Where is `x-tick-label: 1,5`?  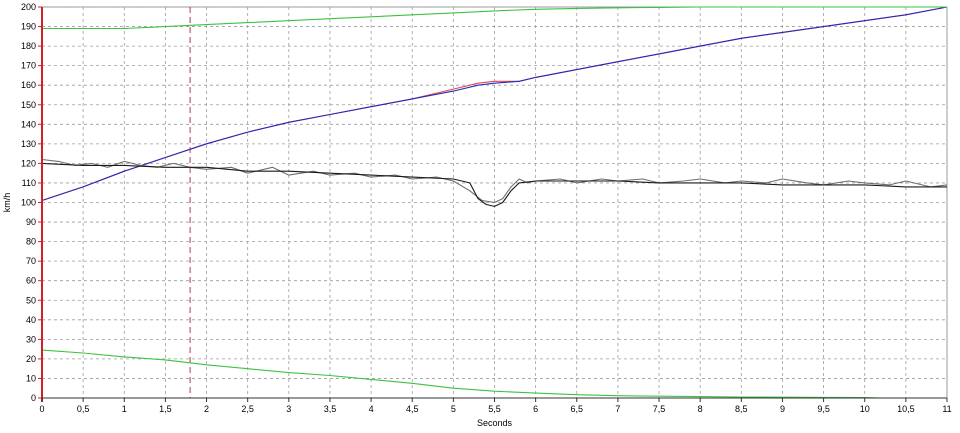
x-tick-label: 1,5 is located at coordinates (165, 409).